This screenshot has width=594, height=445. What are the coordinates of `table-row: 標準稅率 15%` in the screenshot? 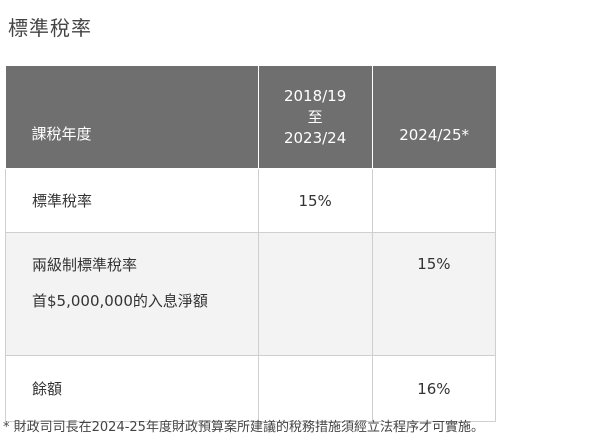 It's located at (251, 200).